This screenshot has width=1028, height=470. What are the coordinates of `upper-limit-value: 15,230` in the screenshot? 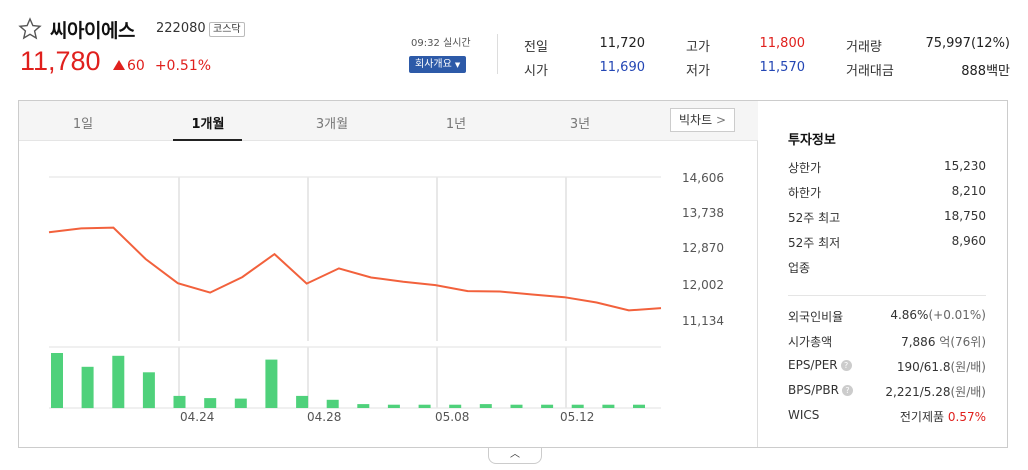 It's located at (965, 166).